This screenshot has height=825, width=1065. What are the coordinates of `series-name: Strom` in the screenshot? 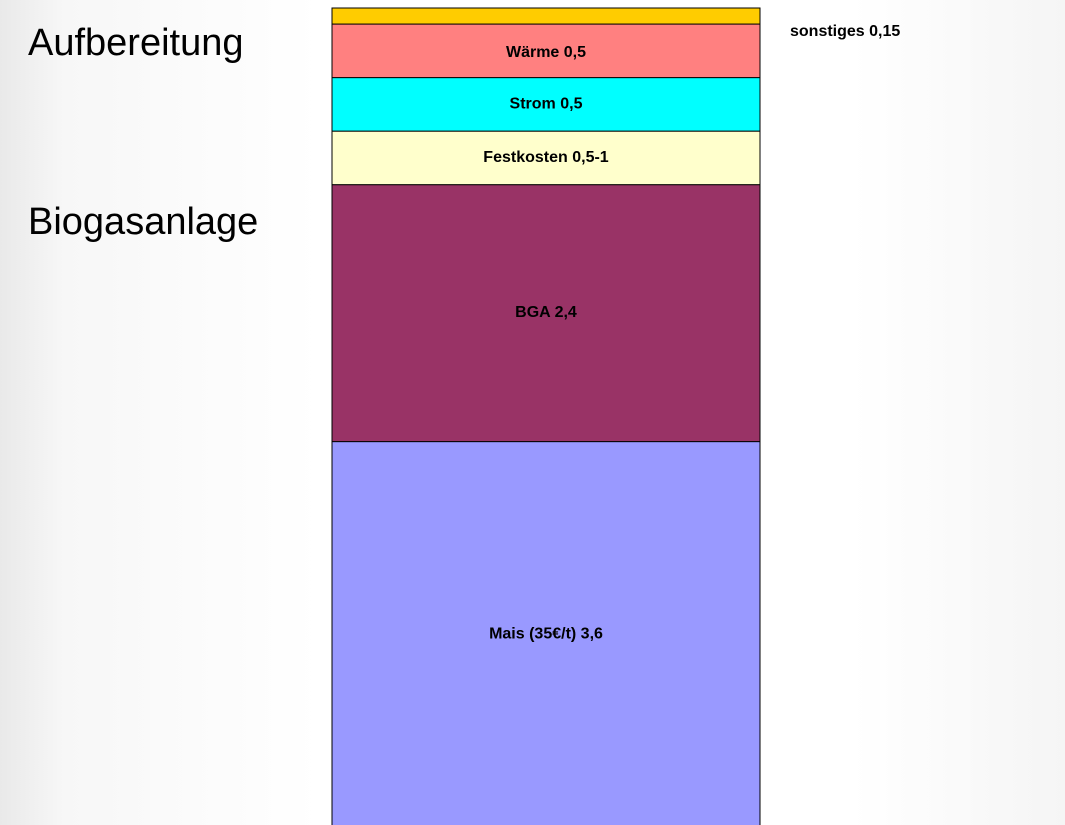 It's located at (533, 104).